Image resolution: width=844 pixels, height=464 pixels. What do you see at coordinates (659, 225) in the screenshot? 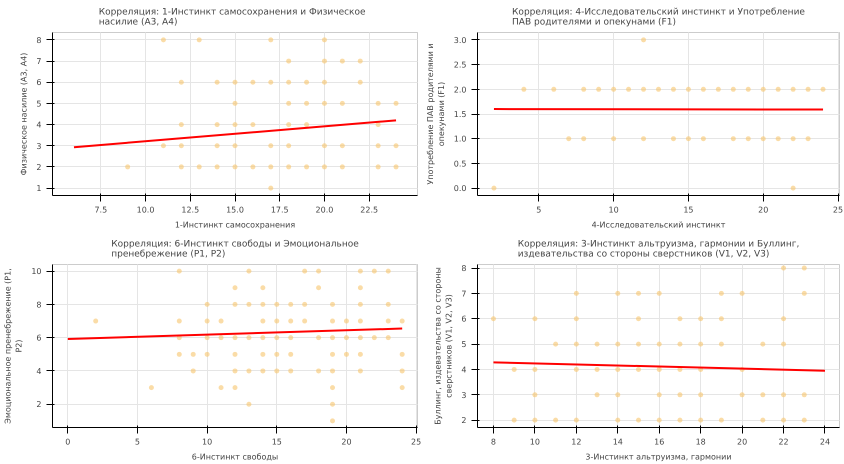
I see `x-axis-title: 4-Исследовательский инстинкт` at bounding box center [659, 225].